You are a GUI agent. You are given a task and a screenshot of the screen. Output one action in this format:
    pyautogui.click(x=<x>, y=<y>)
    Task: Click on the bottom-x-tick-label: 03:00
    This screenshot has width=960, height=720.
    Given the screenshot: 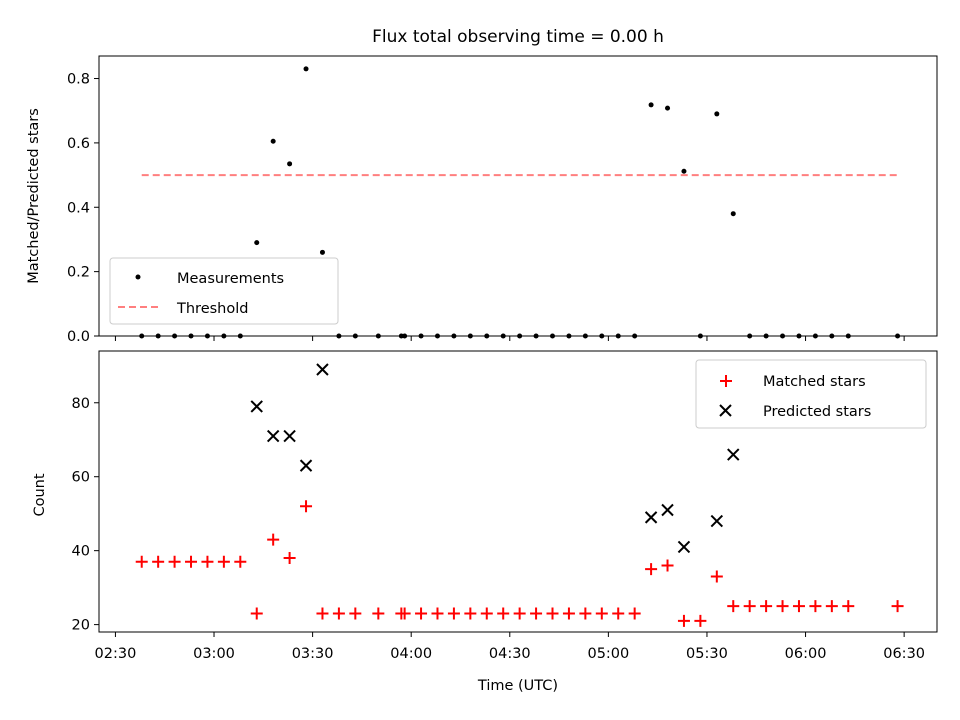 What is the action you would take?
    pyautogui.click(x=214, y=654)
    